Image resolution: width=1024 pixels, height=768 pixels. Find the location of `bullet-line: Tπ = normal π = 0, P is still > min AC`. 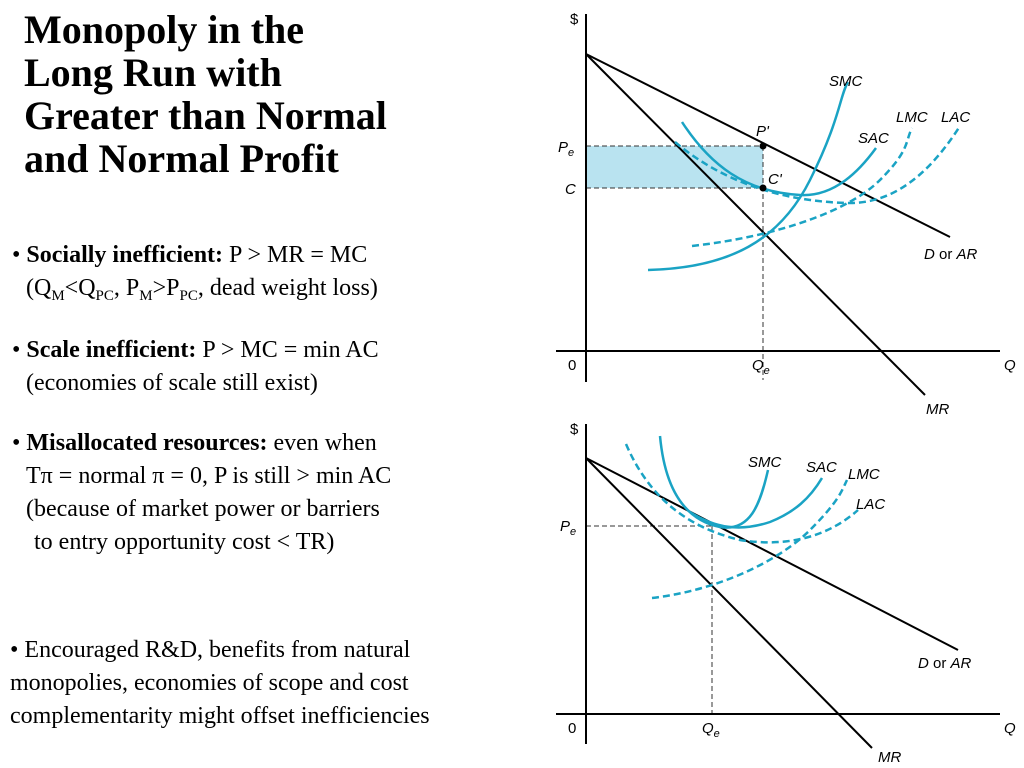

bullet-line: Tπ = normal π = 0, P is still > min AC is located at coordinates (209, 476).